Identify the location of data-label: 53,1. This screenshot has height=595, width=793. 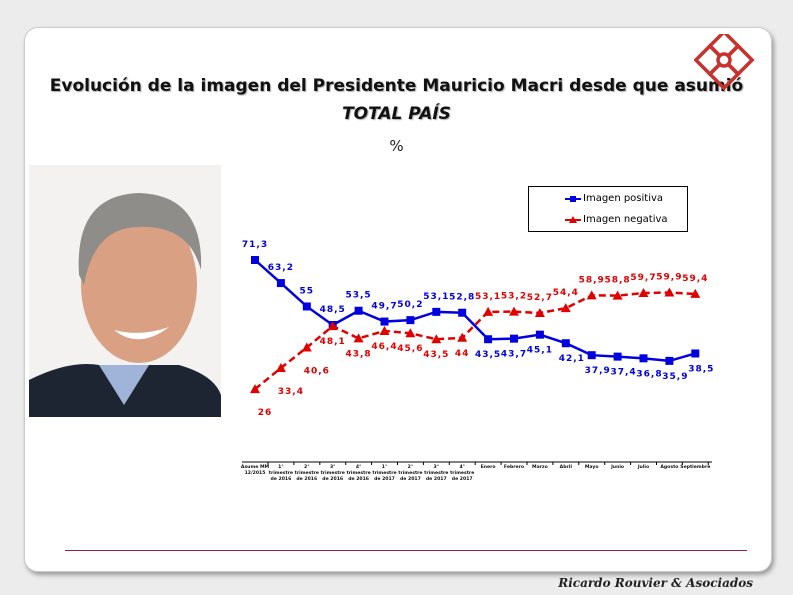
(436, 297).